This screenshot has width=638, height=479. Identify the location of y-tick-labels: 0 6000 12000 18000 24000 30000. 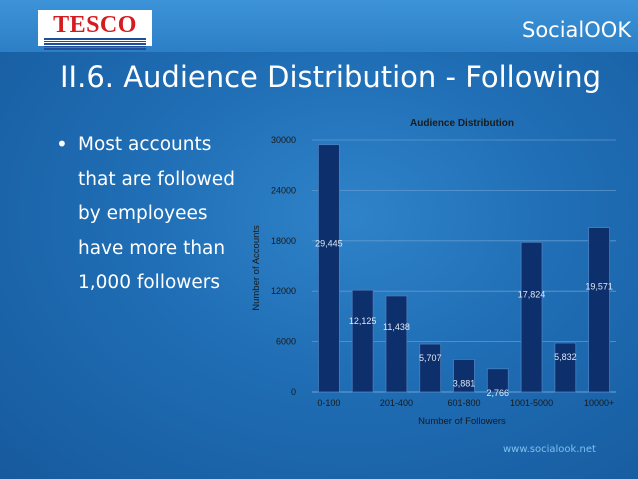
(283, 266).